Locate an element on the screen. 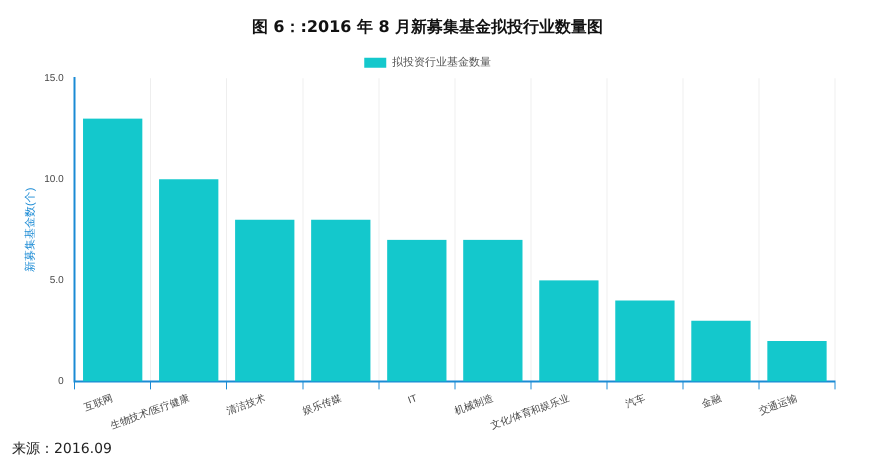  y-tick-label: 15.0 is located at coordinates (54, 78).